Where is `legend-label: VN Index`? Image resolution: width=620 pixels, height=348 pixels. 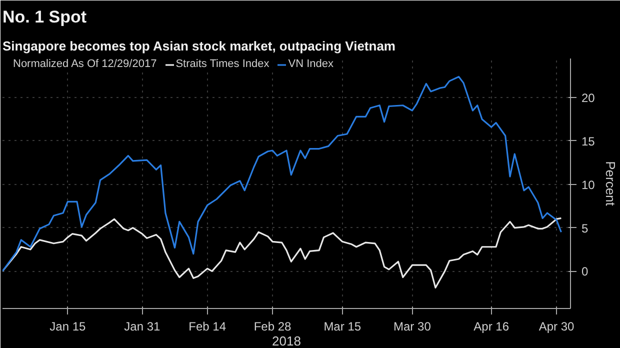 legend-label: VN Index is located at coordinates (311, 64).